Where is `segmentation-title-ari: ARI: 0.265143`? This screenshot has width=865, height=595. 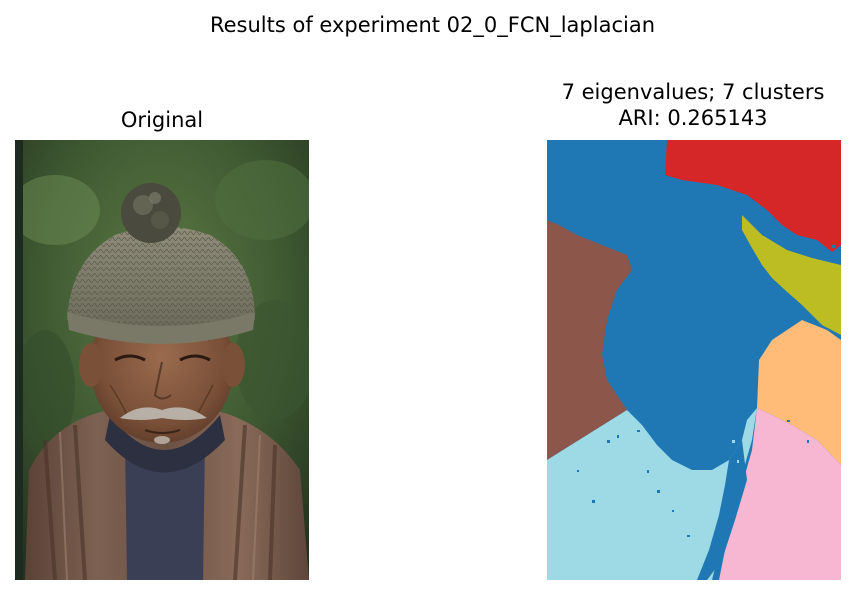
segmentation-title-ari: ARI: 0.265143 is located at coordinates (693, 118).